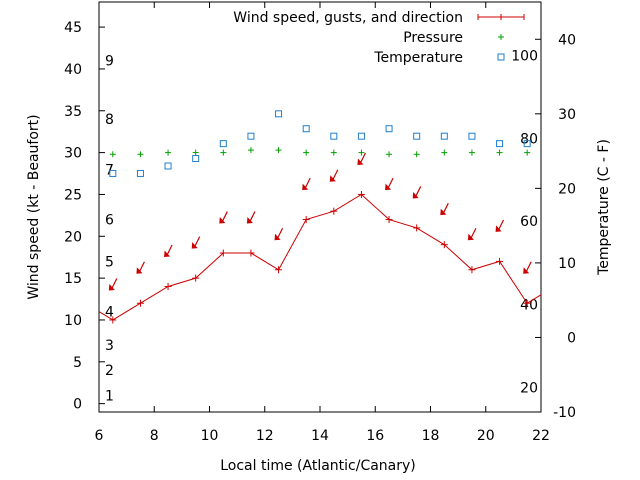 This screenshot has height=480, width=640. I want to click on y2-tick-label: -10, so click(564, 413).